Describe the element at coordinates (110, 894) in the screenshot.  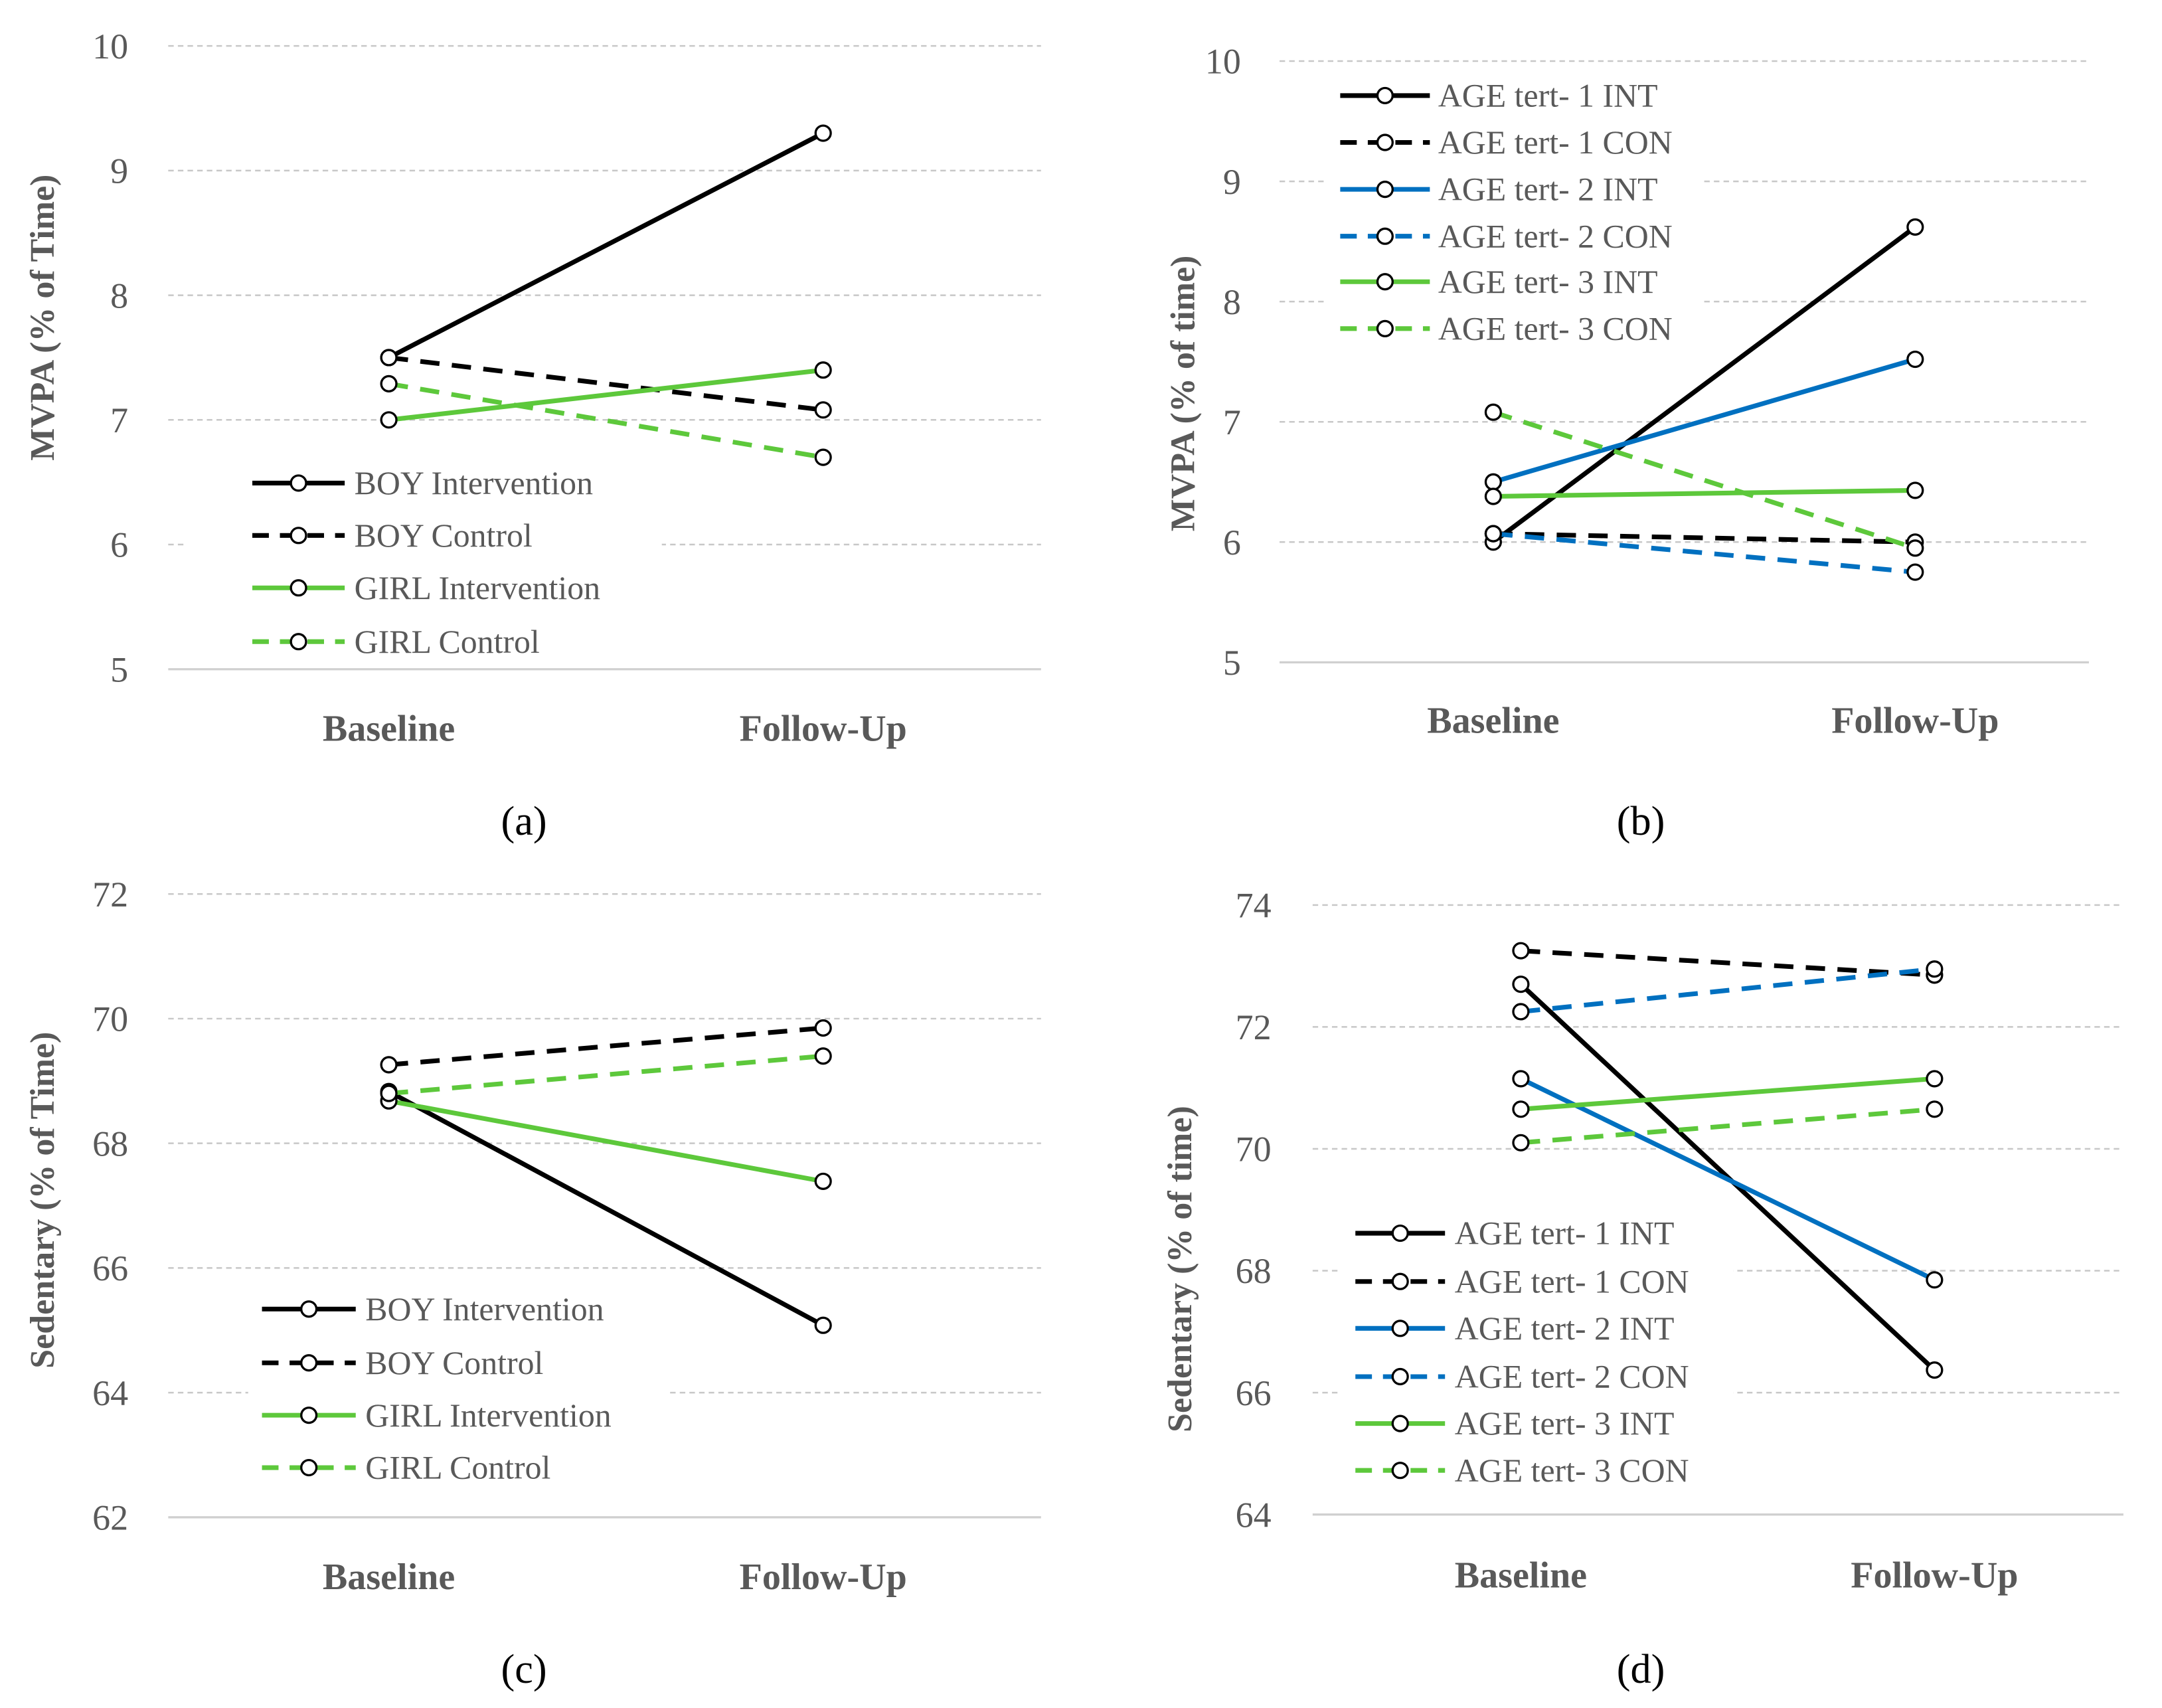
I see `y-tick-label: 72` at that location.